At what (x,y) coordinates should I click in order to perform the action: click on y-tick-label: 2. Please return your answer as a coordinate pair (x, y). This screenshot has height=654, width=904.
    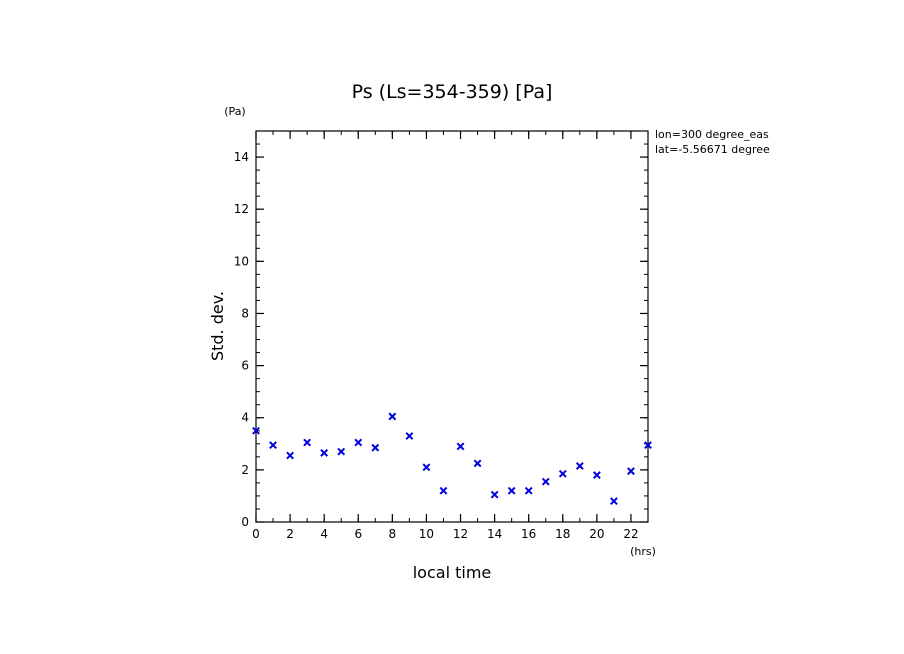
    Looking at the image, I should click on (245, 470).